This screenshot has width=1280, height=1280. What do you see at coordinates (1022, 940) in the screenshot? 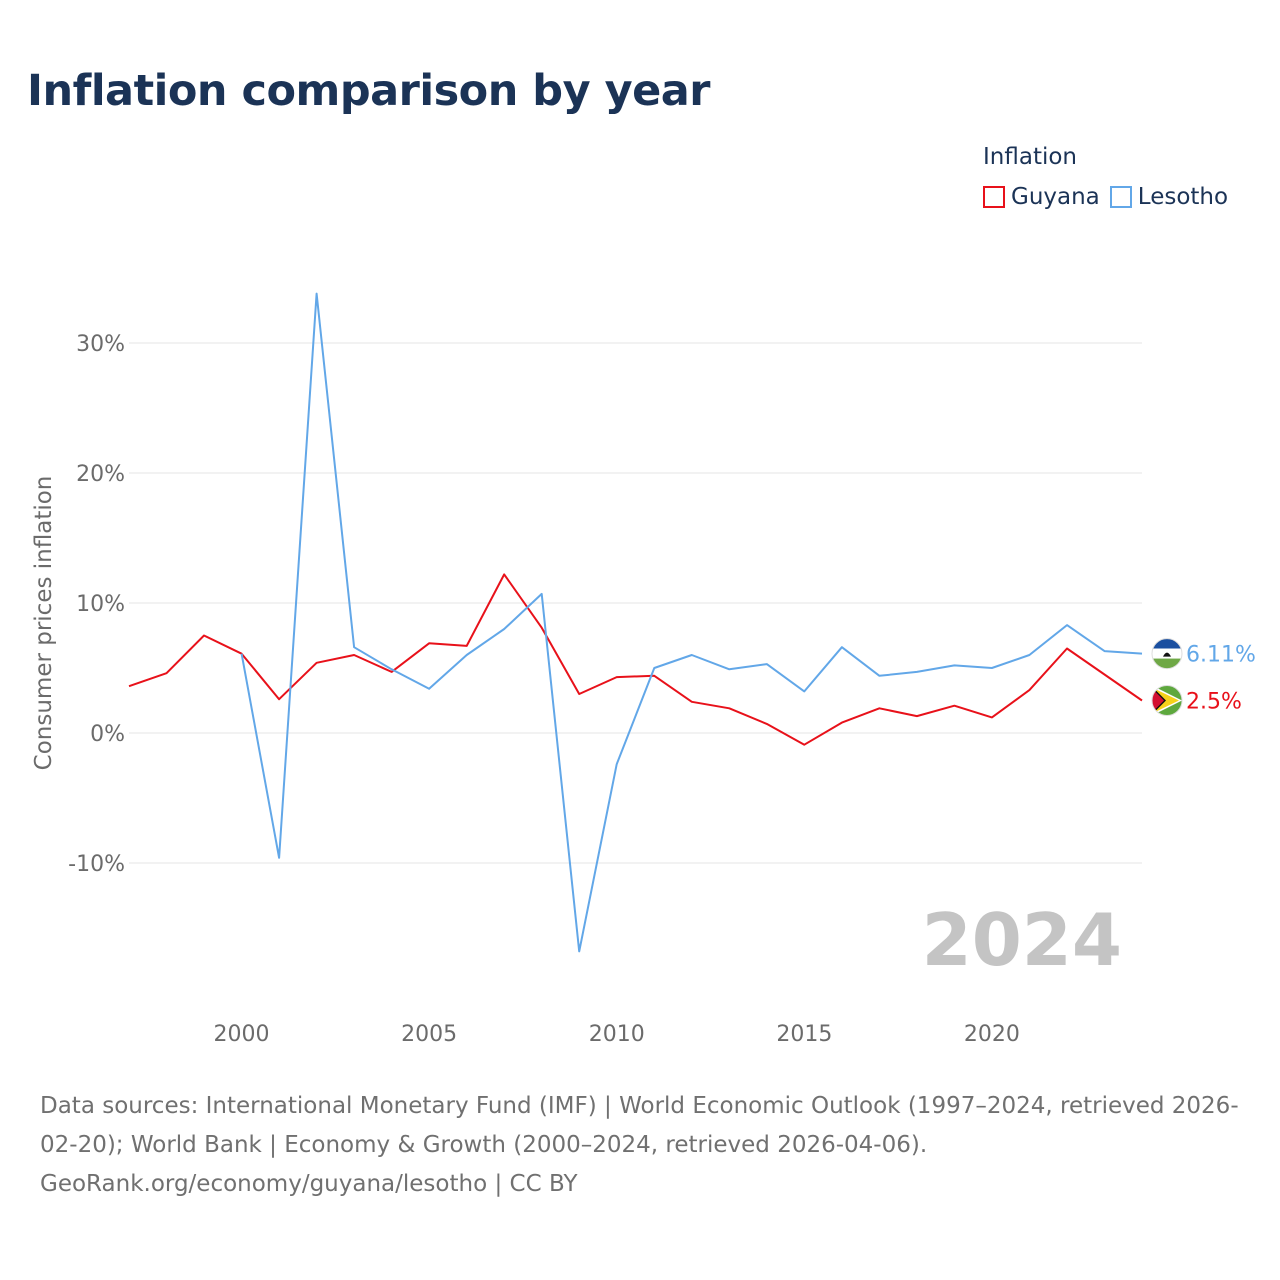
I see `year-watermark: 2024` at bounding box center [1022, 940].